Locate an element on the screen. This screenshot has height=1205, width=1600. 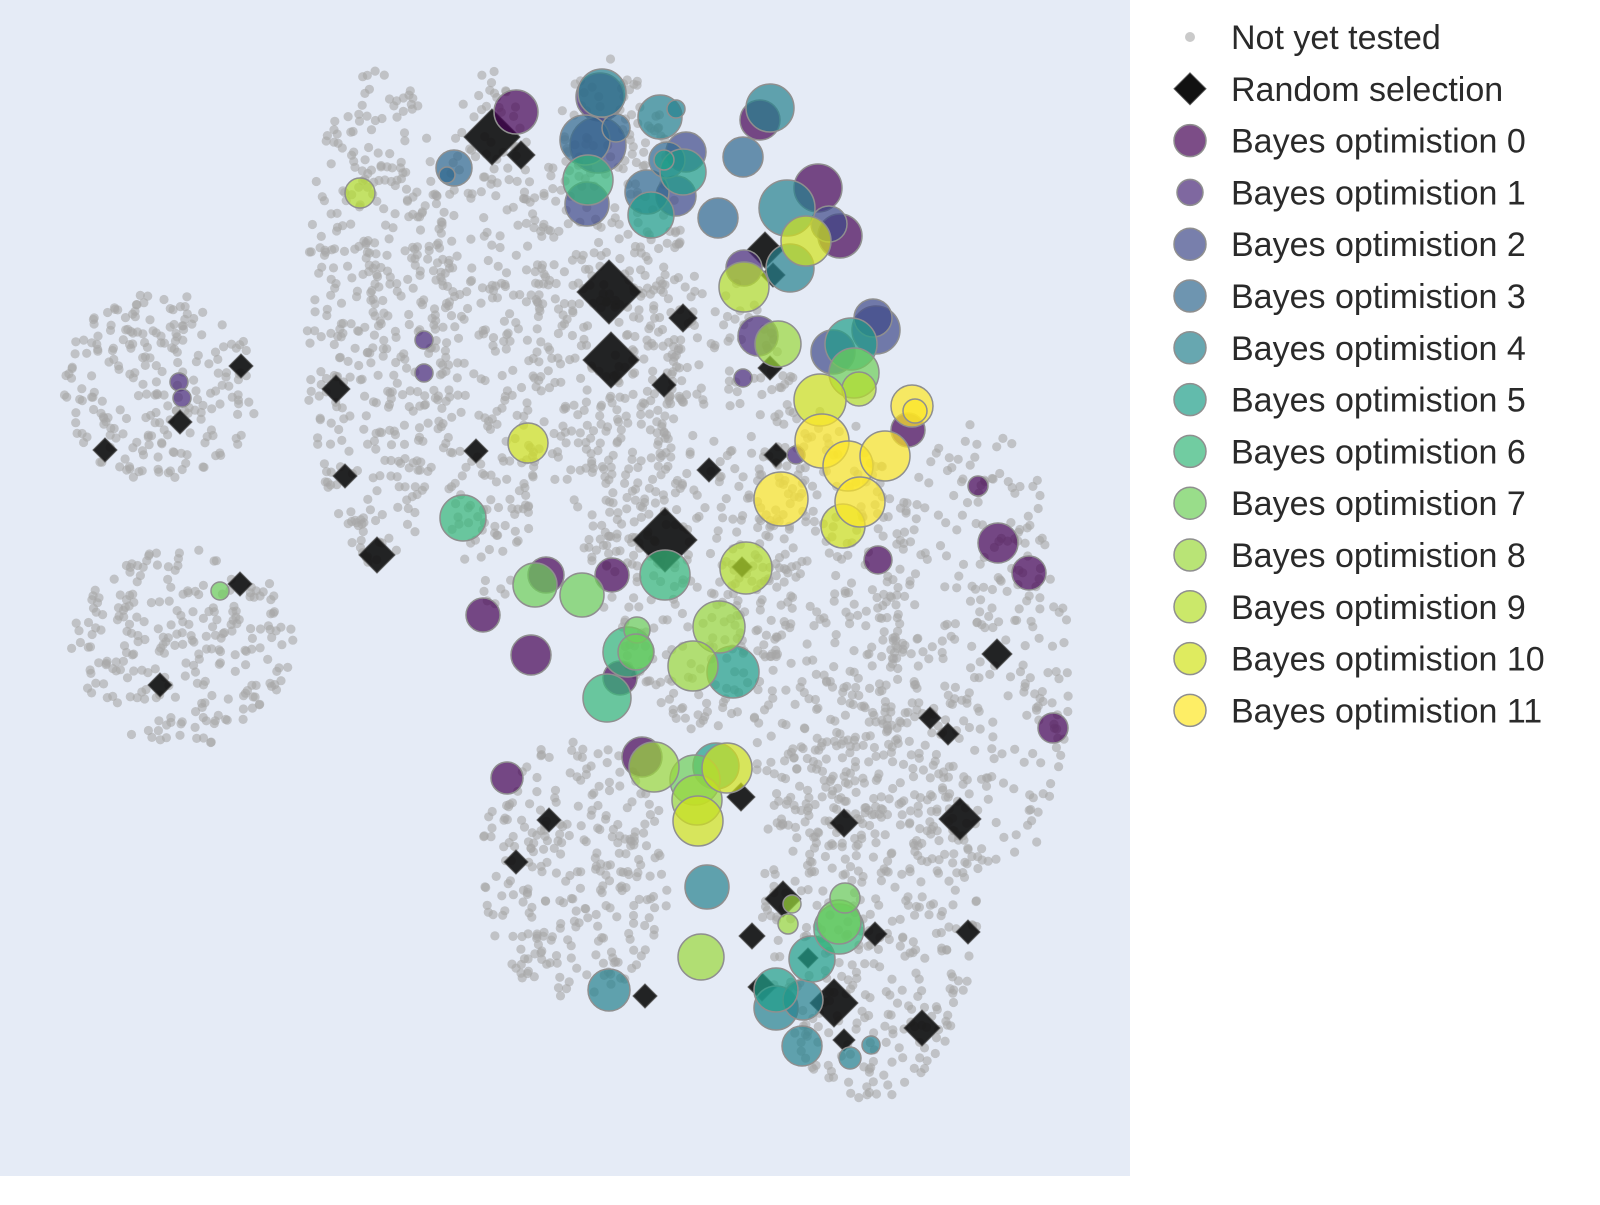
legend-item: Bayes optimistion 2 is located at coordinates (1349, 245).